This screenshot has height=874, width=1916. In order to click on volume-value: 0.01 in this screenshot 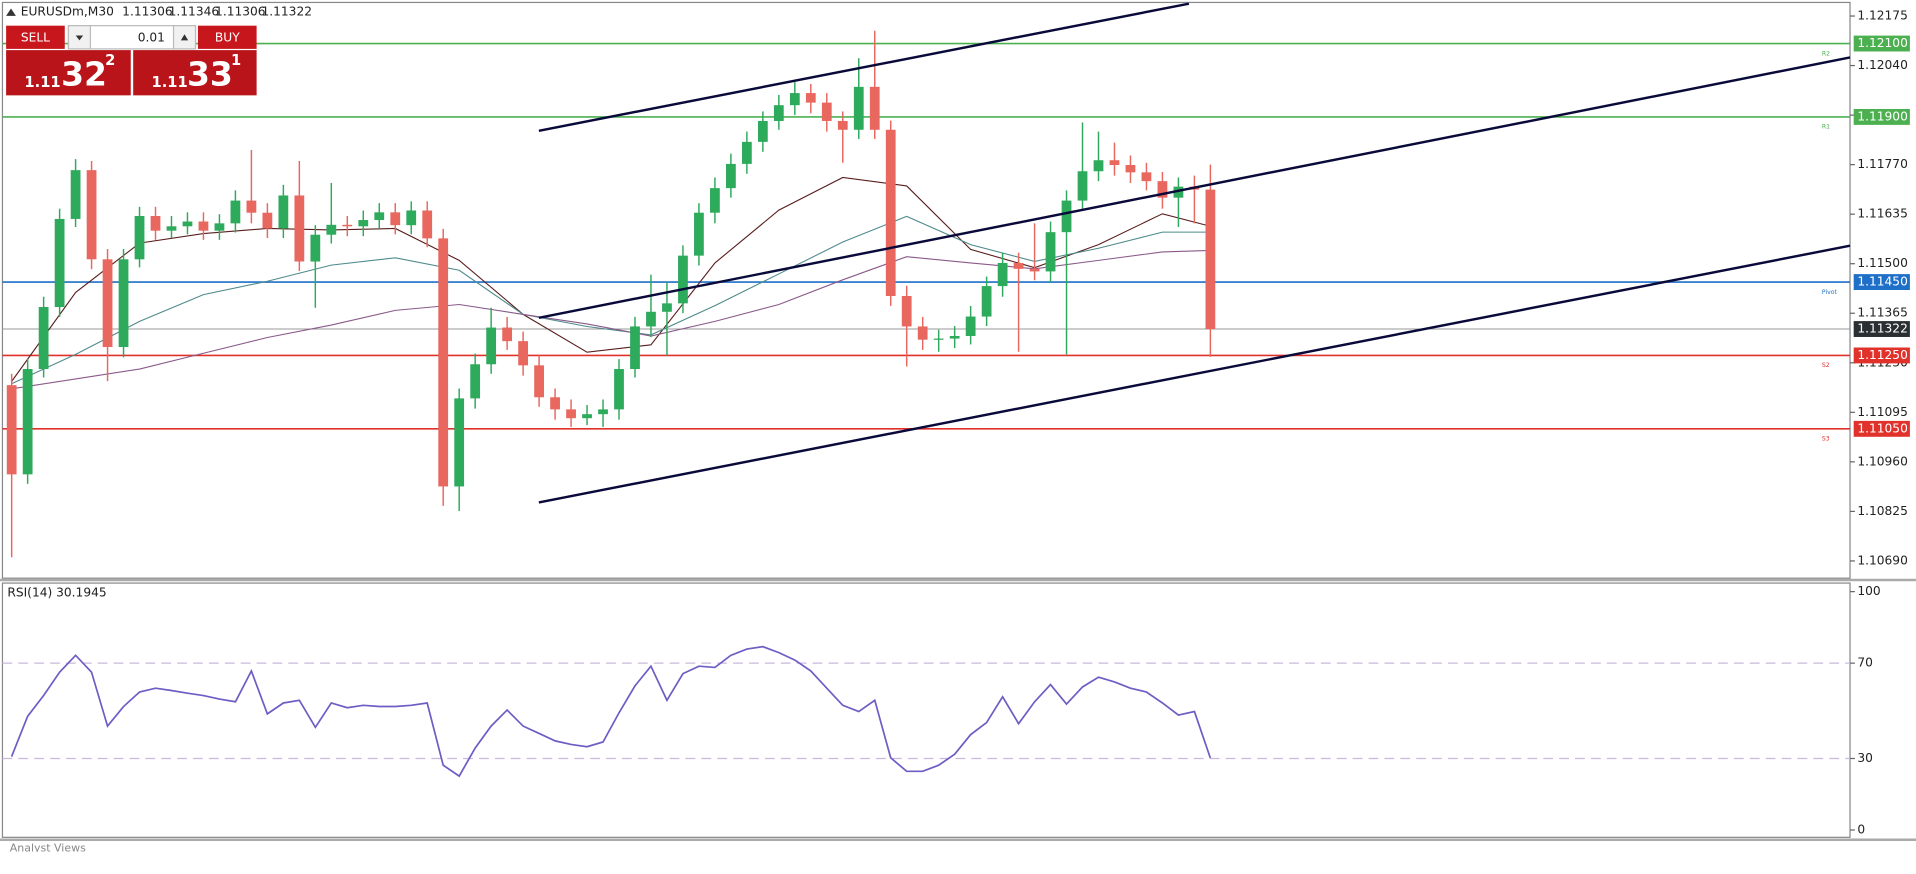, I will do `click(151, 37)`.